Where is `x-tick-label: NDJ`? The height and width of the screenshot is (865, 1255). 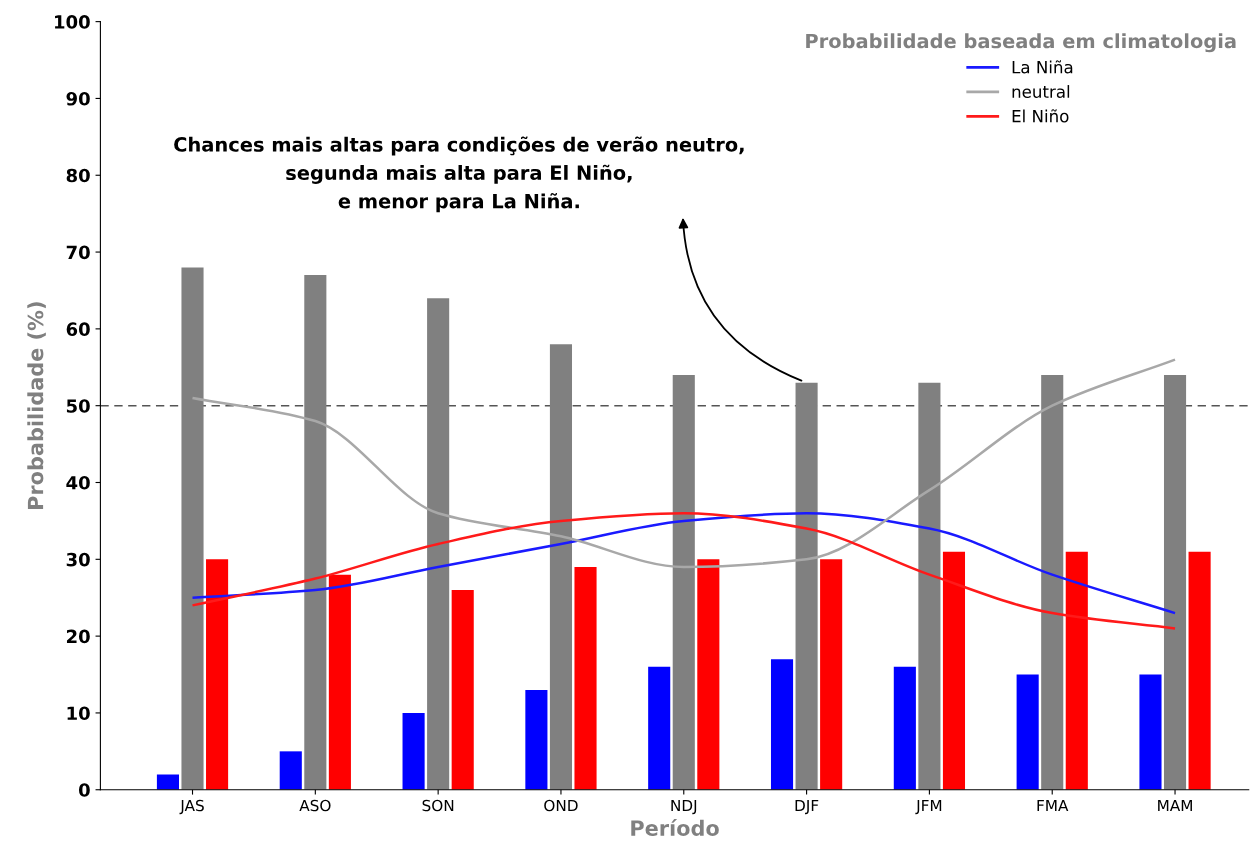 x-tick-label: NDJ is located at coordinates (684, 807).